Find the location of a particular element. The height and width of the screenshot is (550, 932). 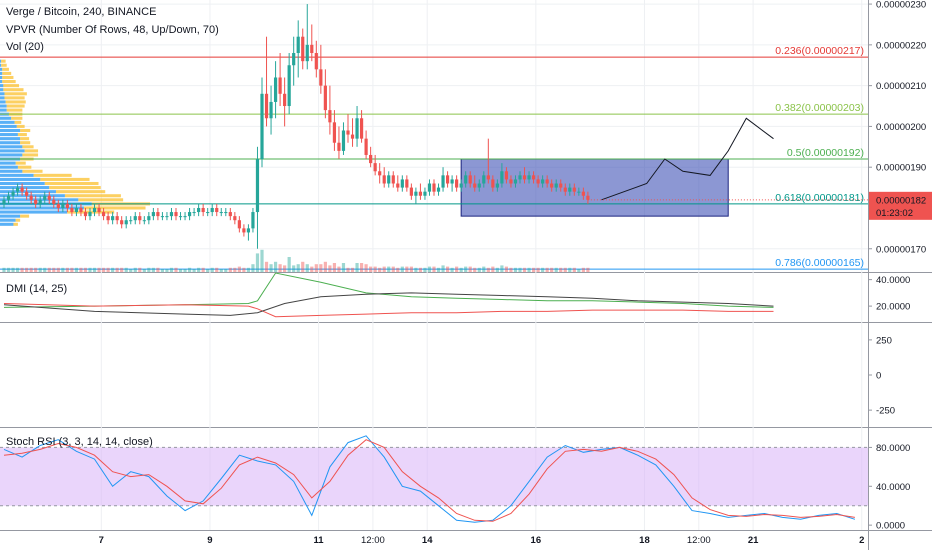

volume-legend: Vol (20) is located at coordinates (25, 47).